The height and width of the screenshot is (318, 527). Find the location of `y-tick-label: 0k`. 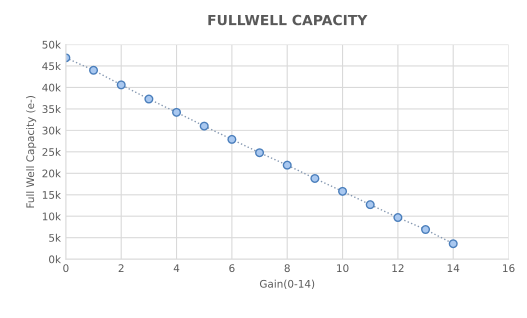

y-tick-label: 0k is located at coordinates (55, 259).